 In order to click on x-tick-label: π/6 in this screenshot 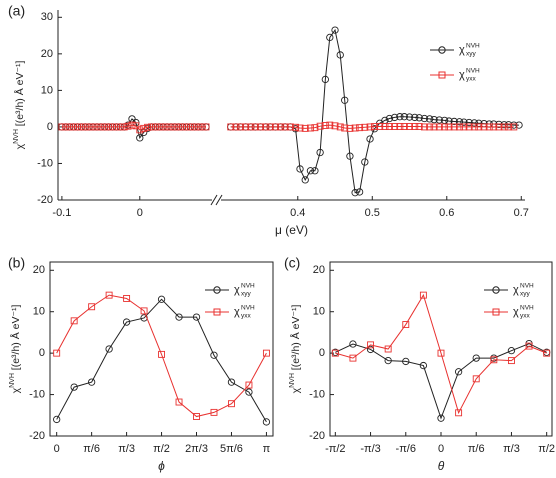, I will do `click(91, 449)`.